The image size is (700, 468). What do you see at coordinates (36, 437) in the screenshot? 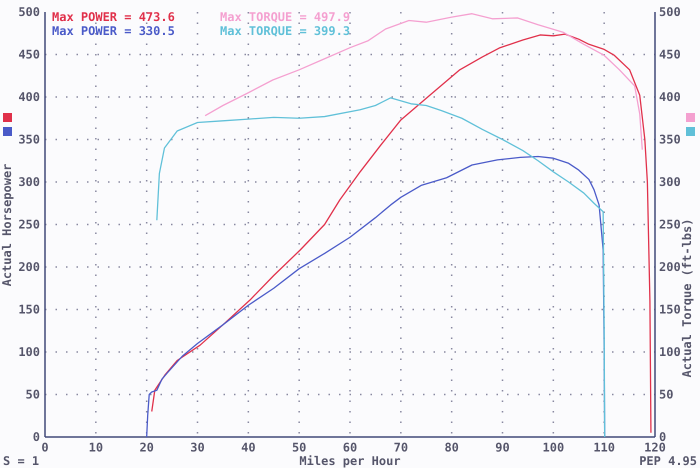
I see `y-tick-label: 0` at bounding box center [36, 437].